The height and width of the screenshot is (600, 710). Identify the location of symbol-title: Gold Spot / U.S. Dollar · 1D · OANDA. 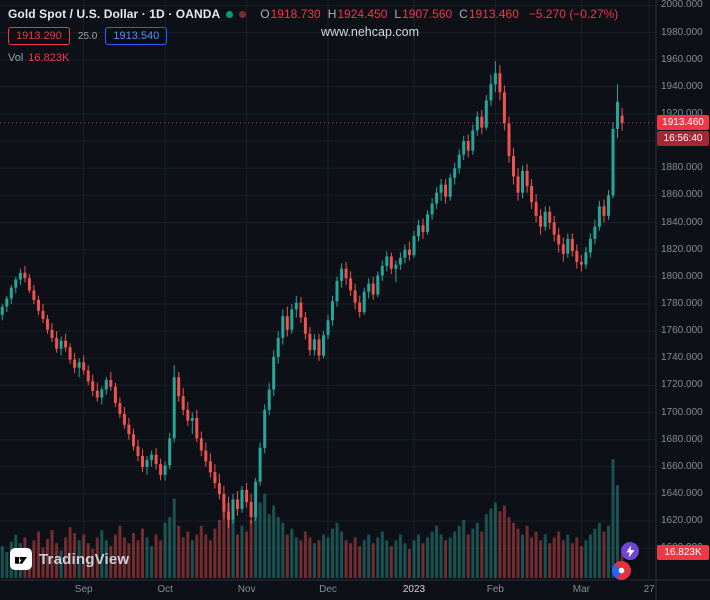
(114, 14).